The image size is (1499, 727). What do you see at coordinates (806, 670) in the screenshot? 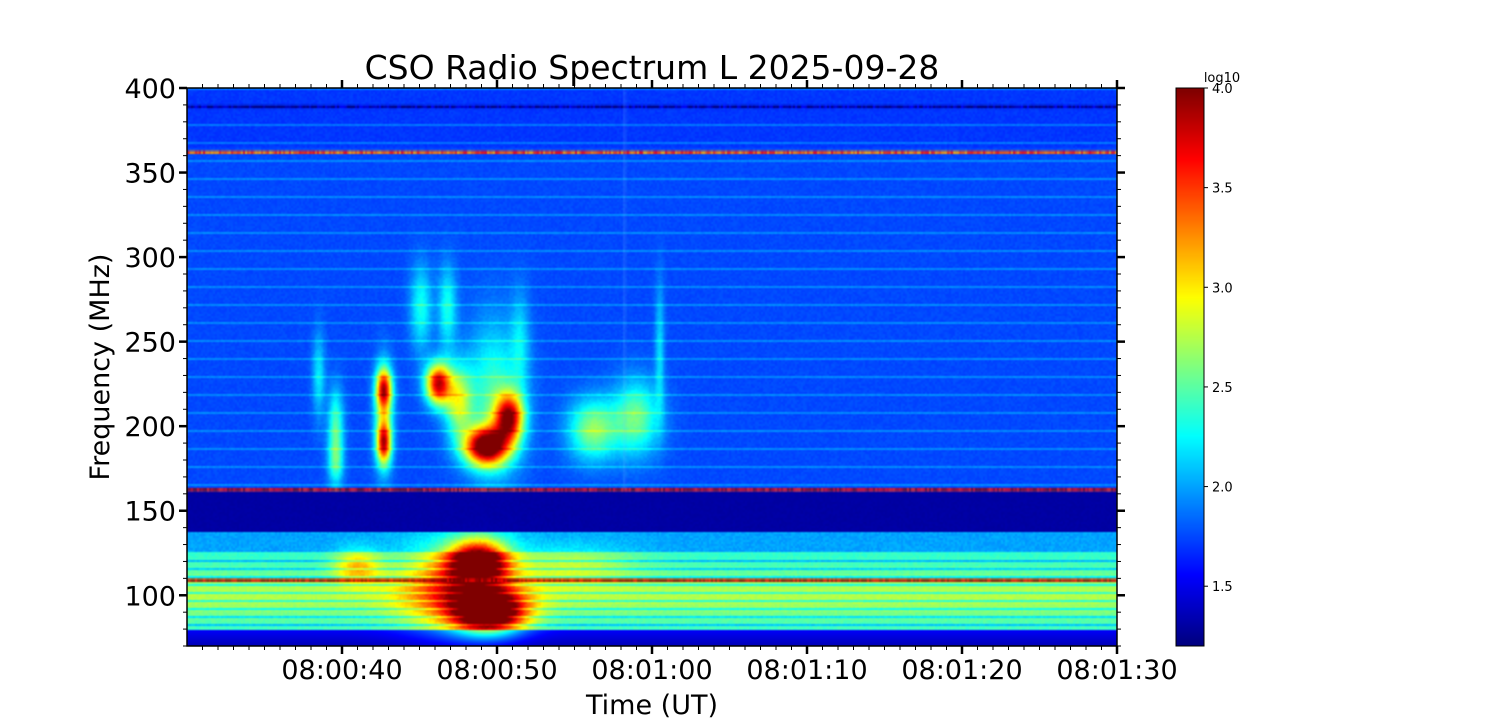
I see `x-tick-label: 08:01:10` at bounding box center [806, 670].